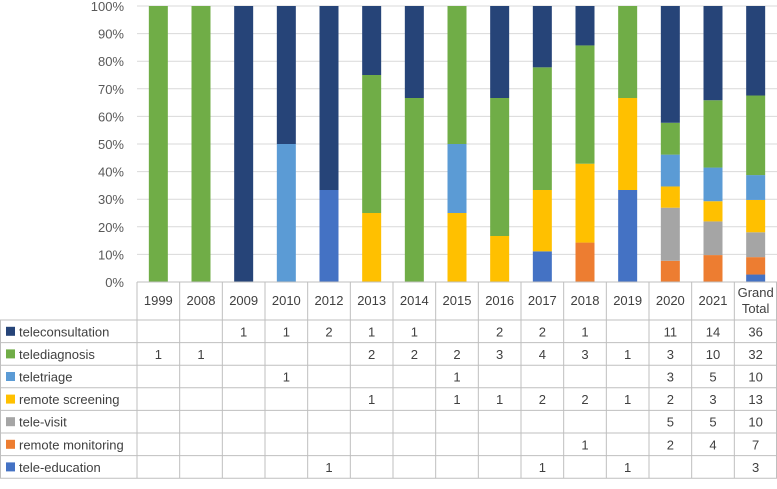 The height and width of the screenshot is (489, 777). Describe the element at coordinates (371, 300) in the screenshot. I see `x-category-label: 2013` at that location.